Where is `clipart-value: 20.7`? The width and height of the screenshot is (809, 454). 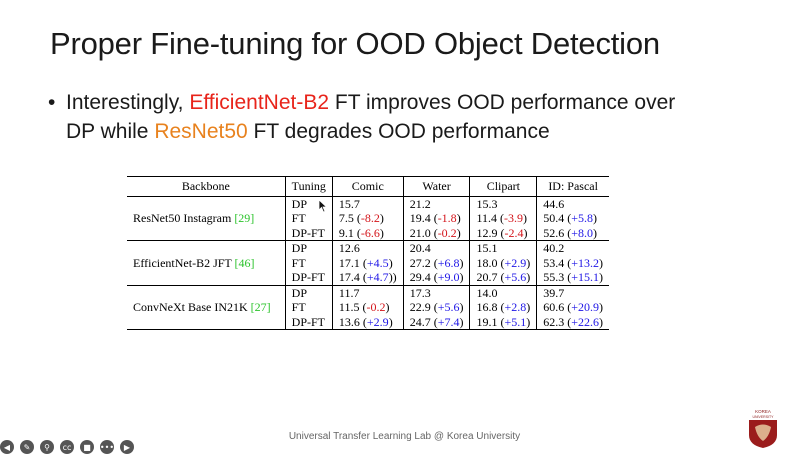 clipart-value: 20.7 is located at coordinates (487, 277).